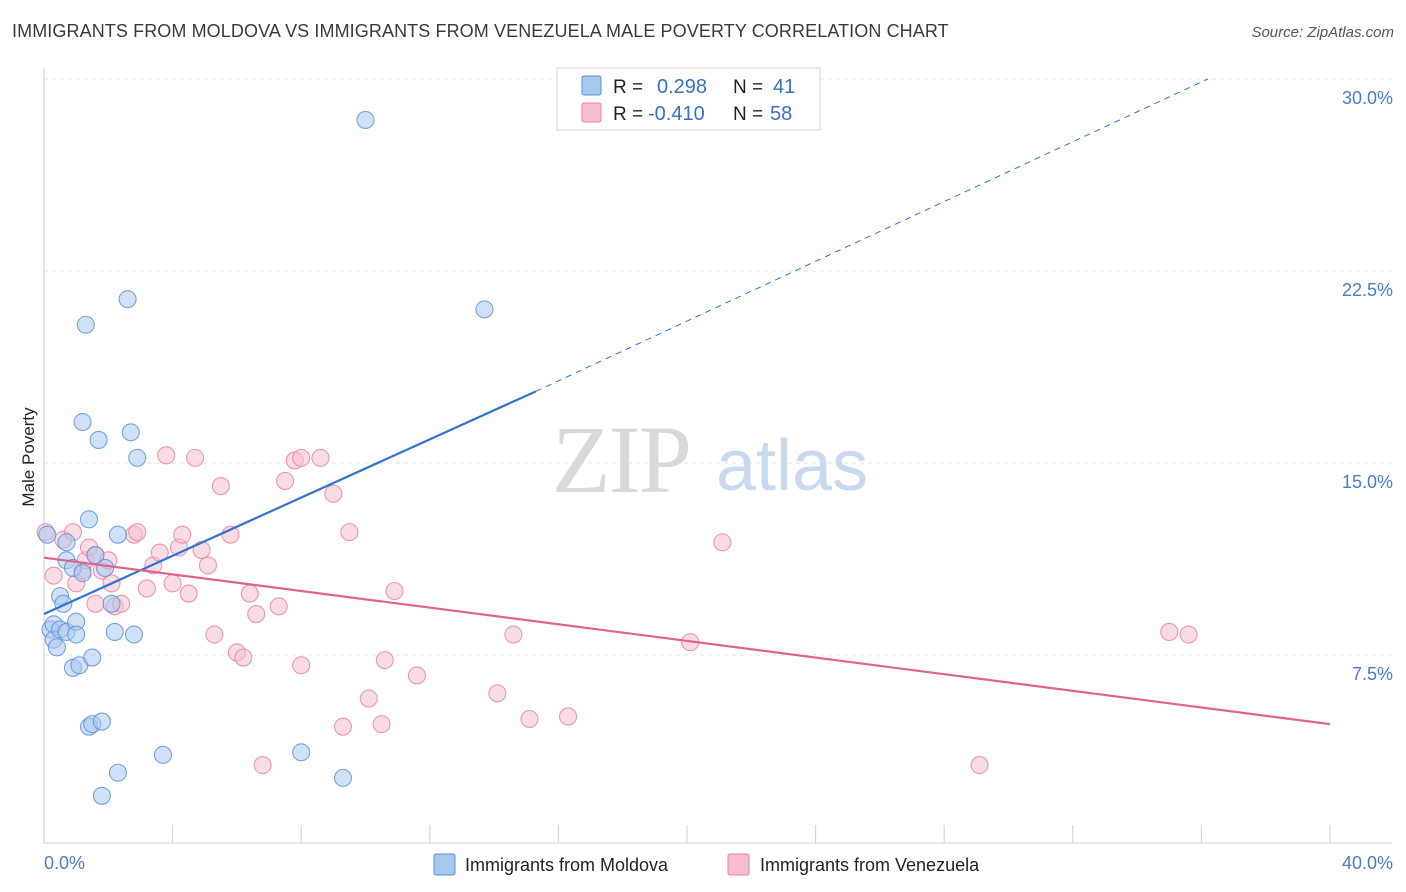  Describe the element at coordinates (688, 99) in the screenshot. I see `legend-top: R = 0.298 N = 41 R = -0.410 N = 58` at that location.